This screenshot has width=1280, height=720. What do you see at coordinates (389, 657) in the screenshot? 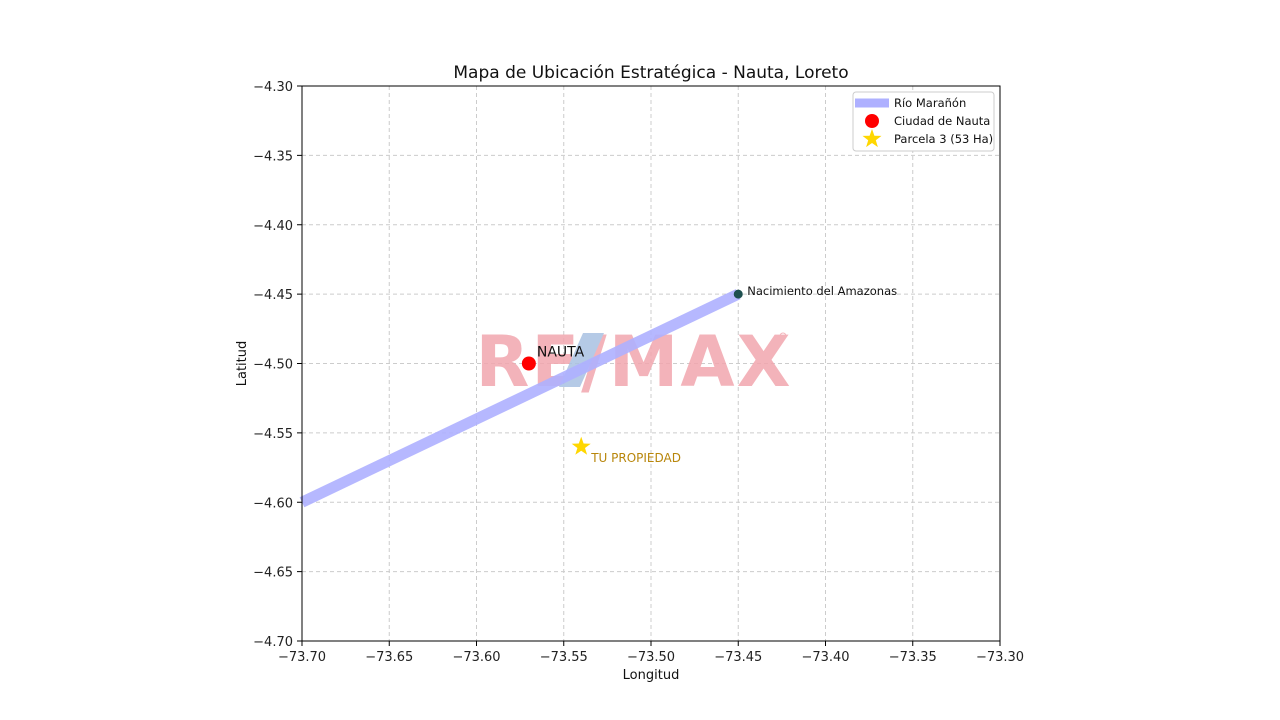
I see `x-tick-label: −73.65` at bounding box center [389, 657].